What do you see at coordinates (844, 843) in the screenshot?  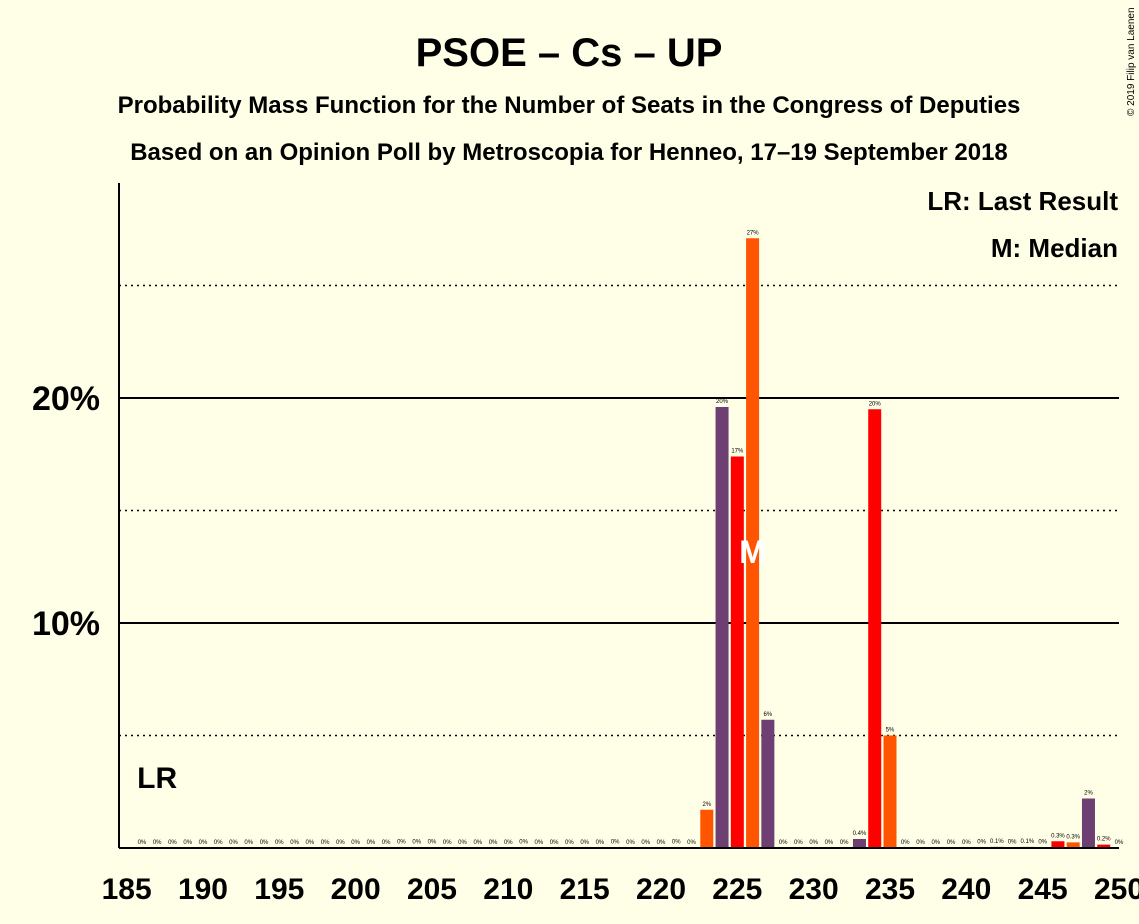 I see `bar-label-seat-232: 0%` at bounding box center [844, 843].